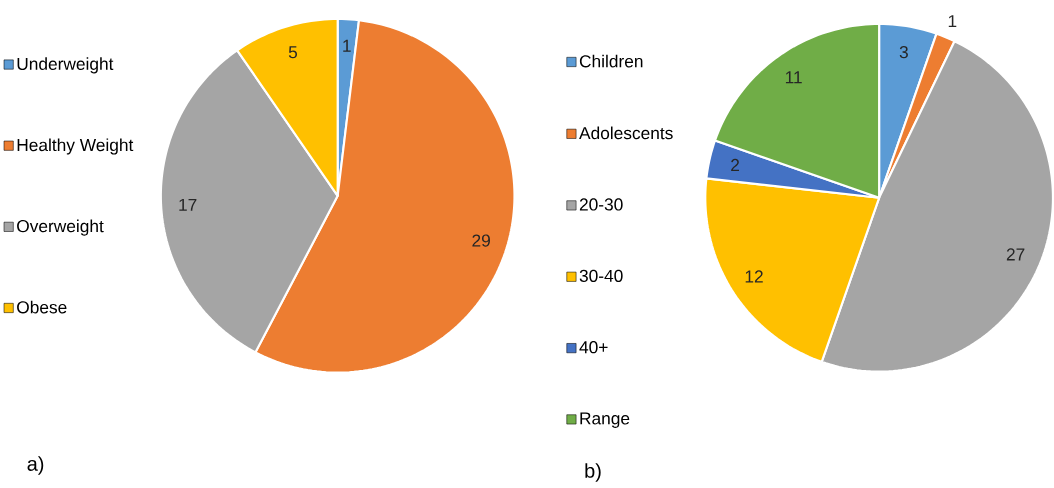 The height and width of the screenshot is (488, 1054). Describe the element at coordinates (1015, 254) in the screenshot. I see `data-label: 27` at that location.